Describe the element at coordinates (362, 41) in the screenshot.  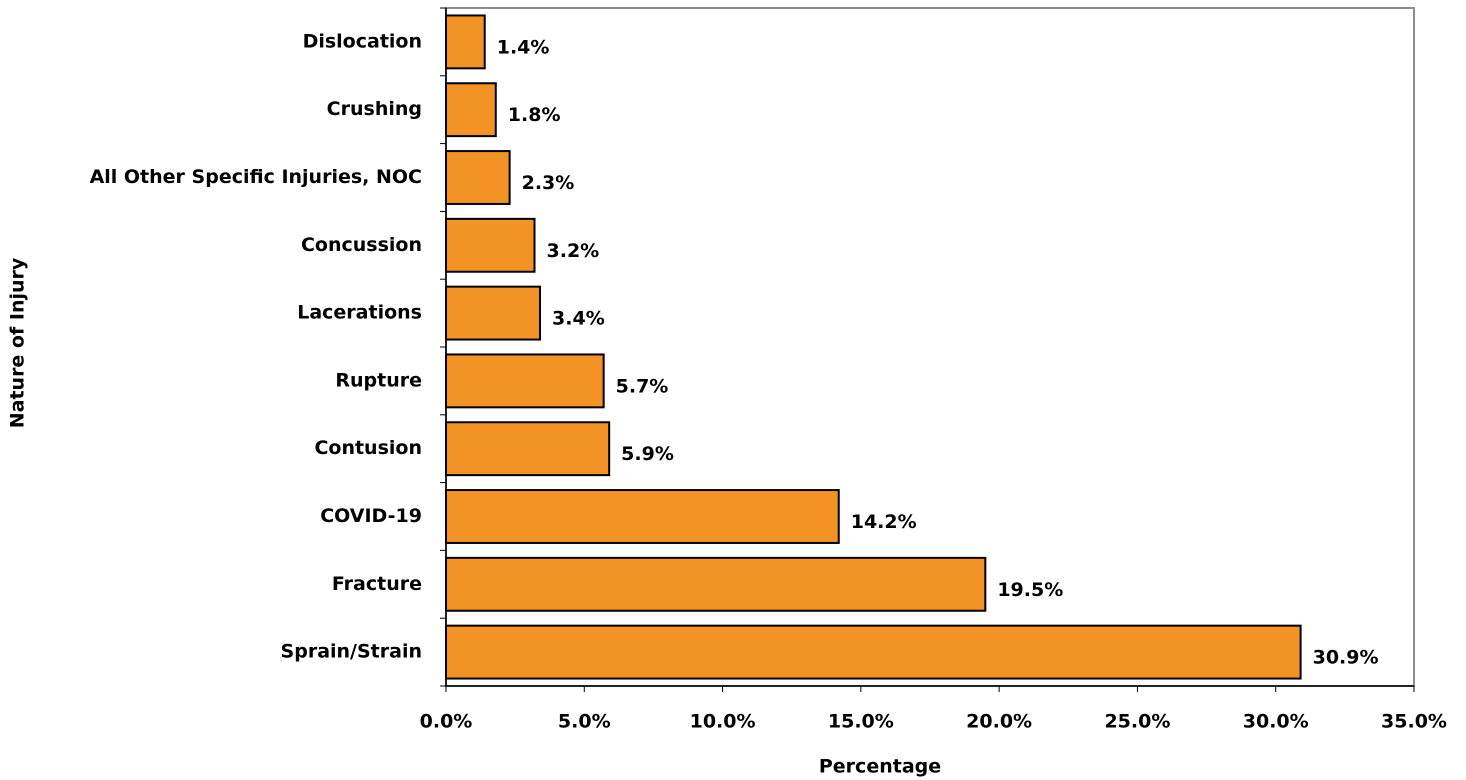
I see `y-tick-label: Dislocation` at that location.